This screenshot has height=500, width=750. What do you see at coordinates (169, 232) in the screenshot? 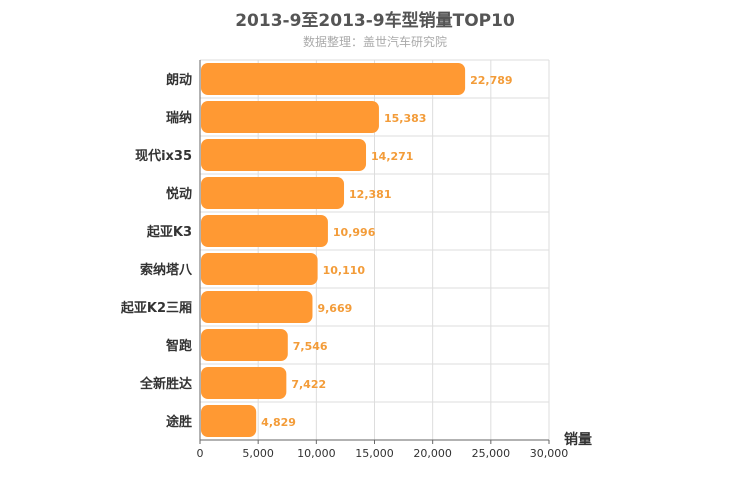
I see `category-label: 起亚K3` at bounding box center [169, 232].